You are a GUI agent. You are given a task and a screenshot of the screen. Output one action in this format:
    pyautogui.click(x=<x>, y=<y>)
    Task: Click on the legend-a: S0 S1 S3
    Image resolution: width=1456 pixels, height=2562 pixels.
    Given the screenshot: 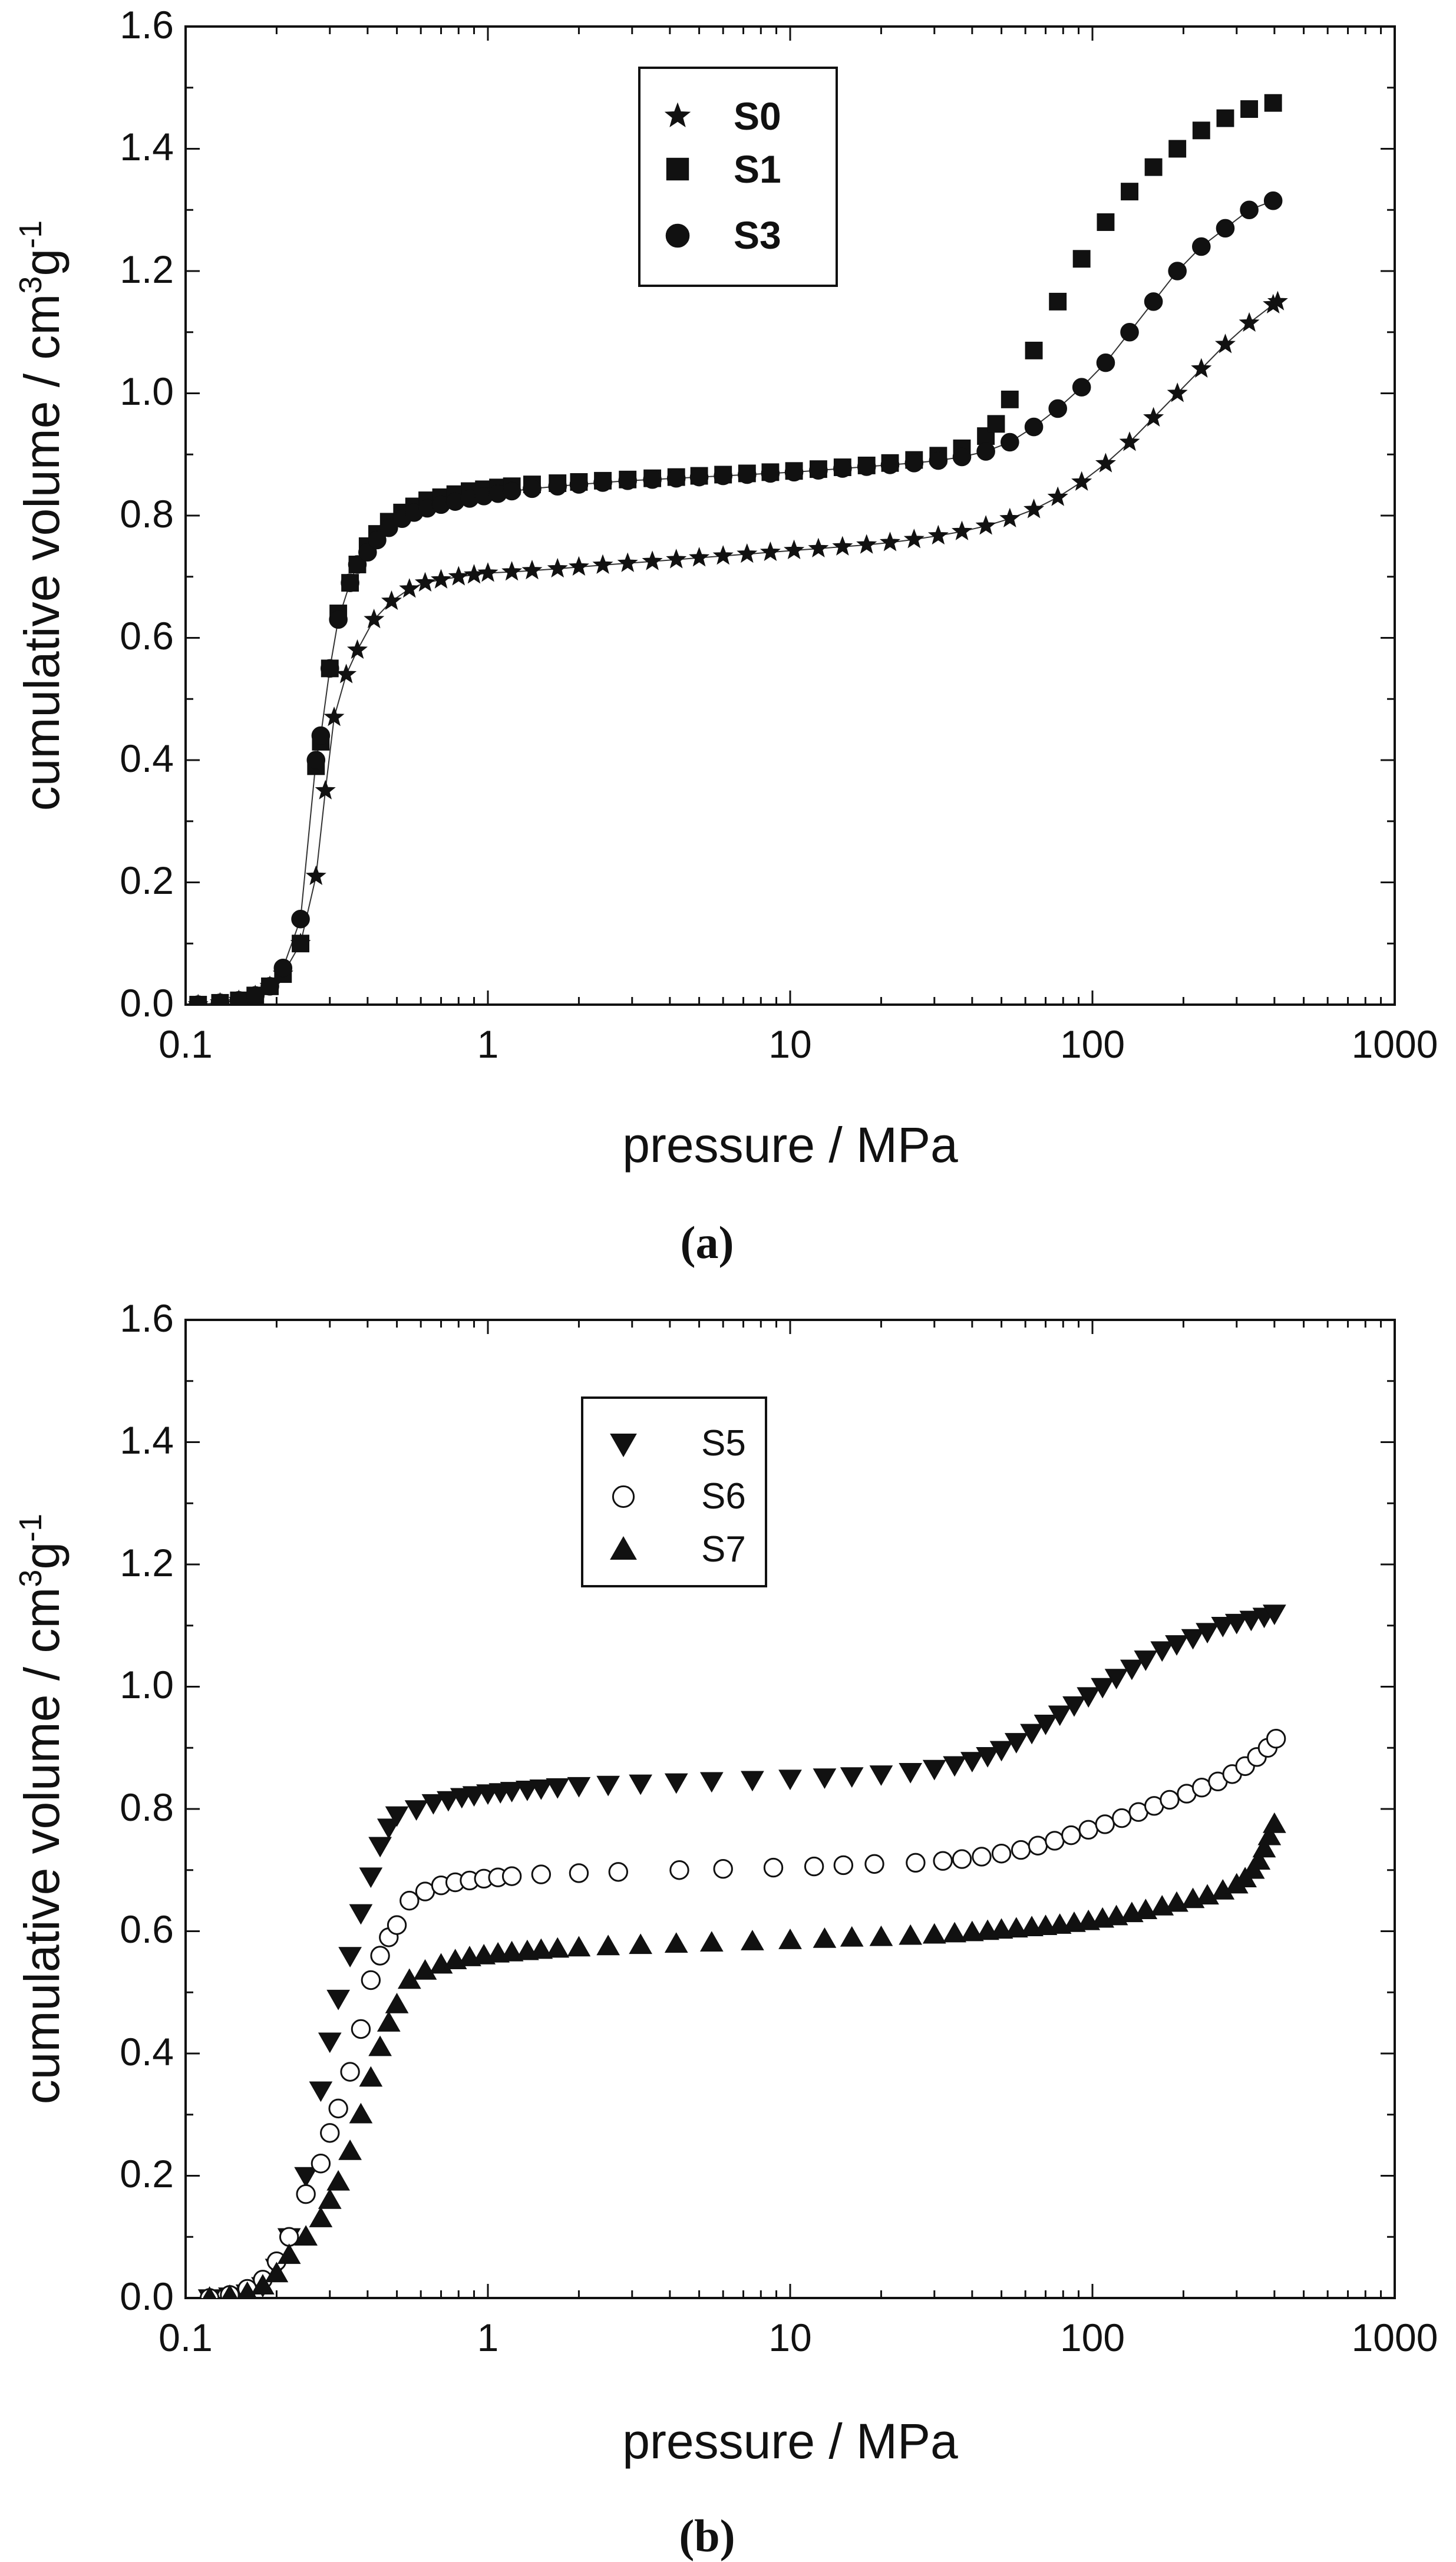 What is the action you would take?
    pyautogui.click(x=738, y=177)
    